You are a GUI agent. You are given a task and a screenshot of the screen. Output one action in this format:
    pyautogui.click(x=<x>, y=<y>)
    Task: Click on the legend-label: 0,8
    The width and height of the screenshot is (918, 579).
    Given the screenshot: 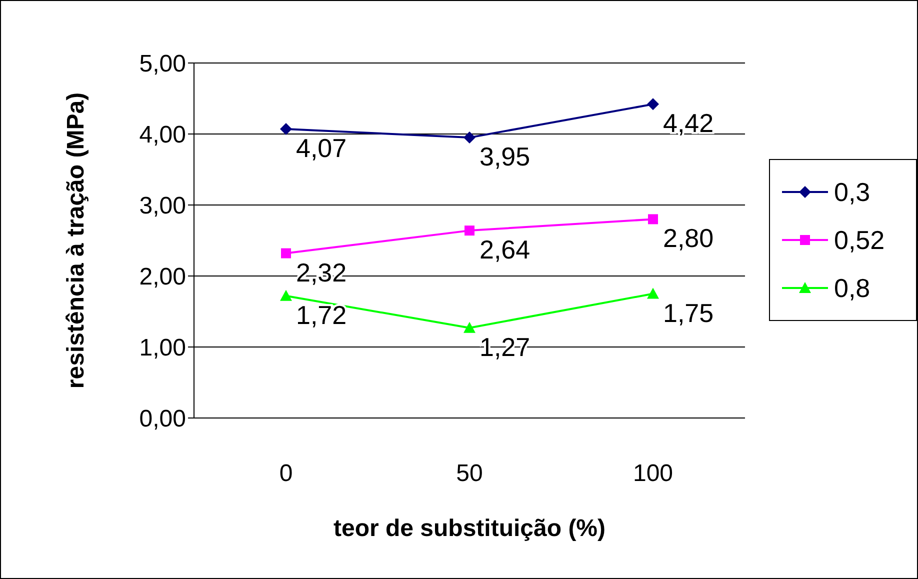 What is the action you would take?
    pyautogui.click(x=852, y=288)
    